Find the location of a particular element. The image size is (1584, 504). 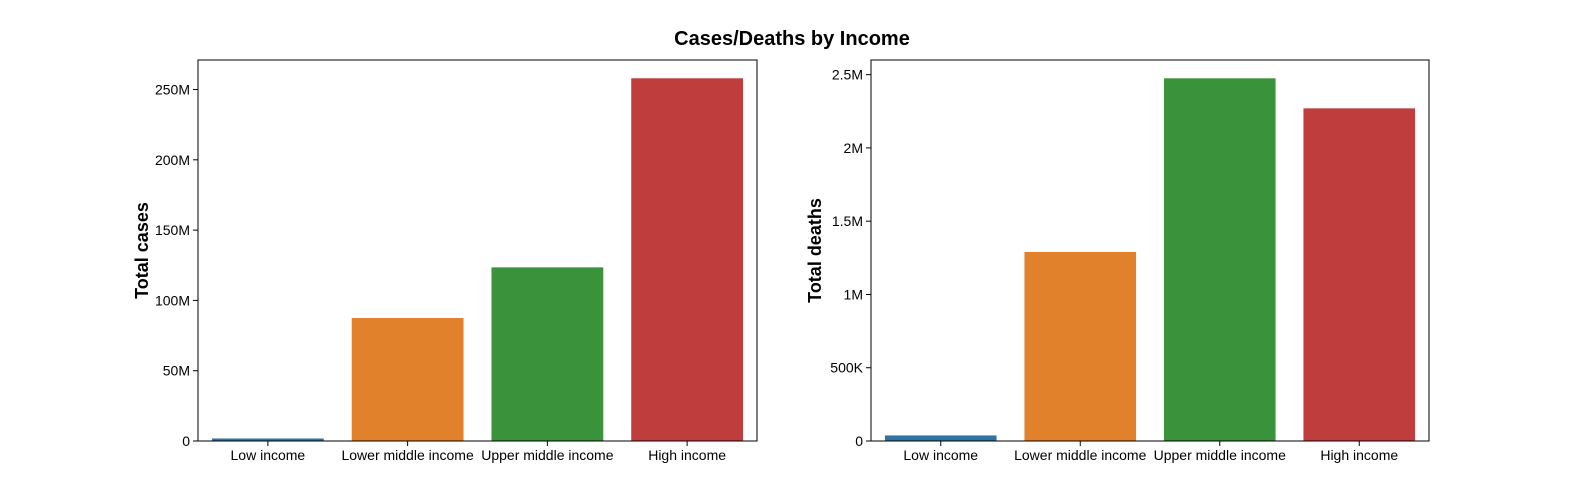

deaths-xtick-label-3: High income is located at coordinates (1359, 455).